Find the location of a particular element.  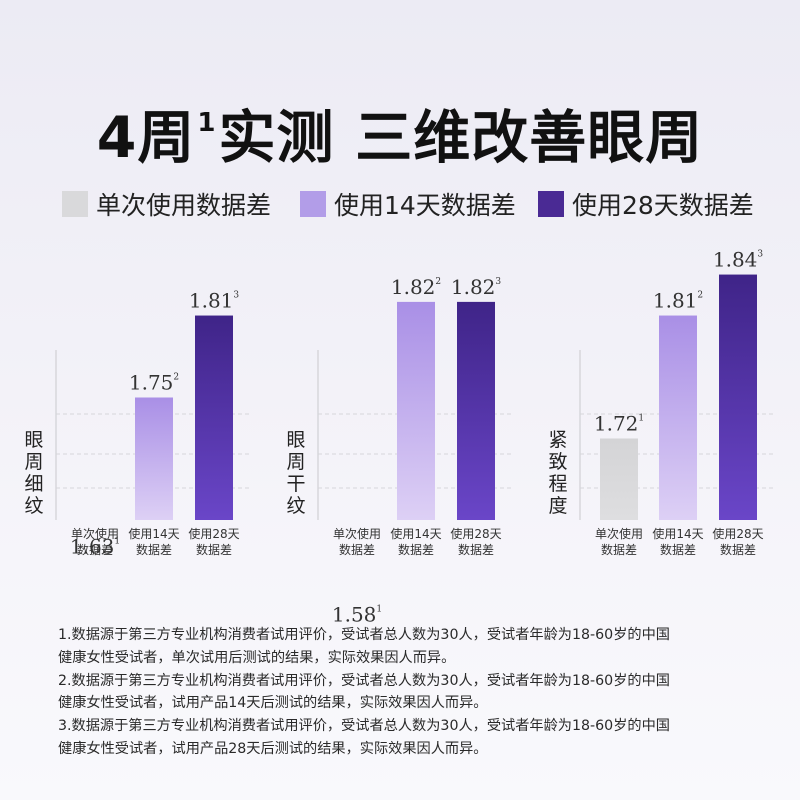

footnote-line: 健康女性受试者，试用产品28天后测试的结果，实际效果因人而异。 is located at coordinates (273, 748).